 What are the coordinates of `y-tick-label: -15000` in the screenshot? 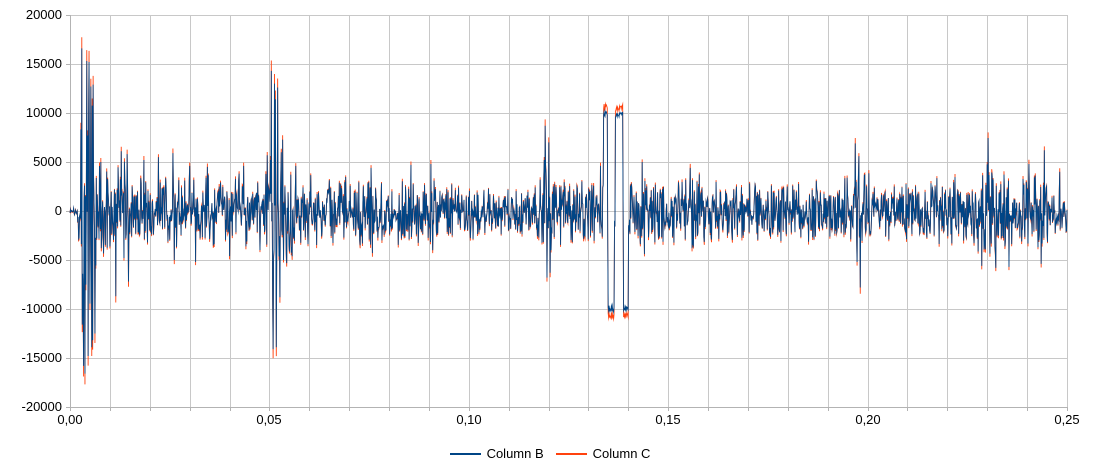 It's located at (41, 357).